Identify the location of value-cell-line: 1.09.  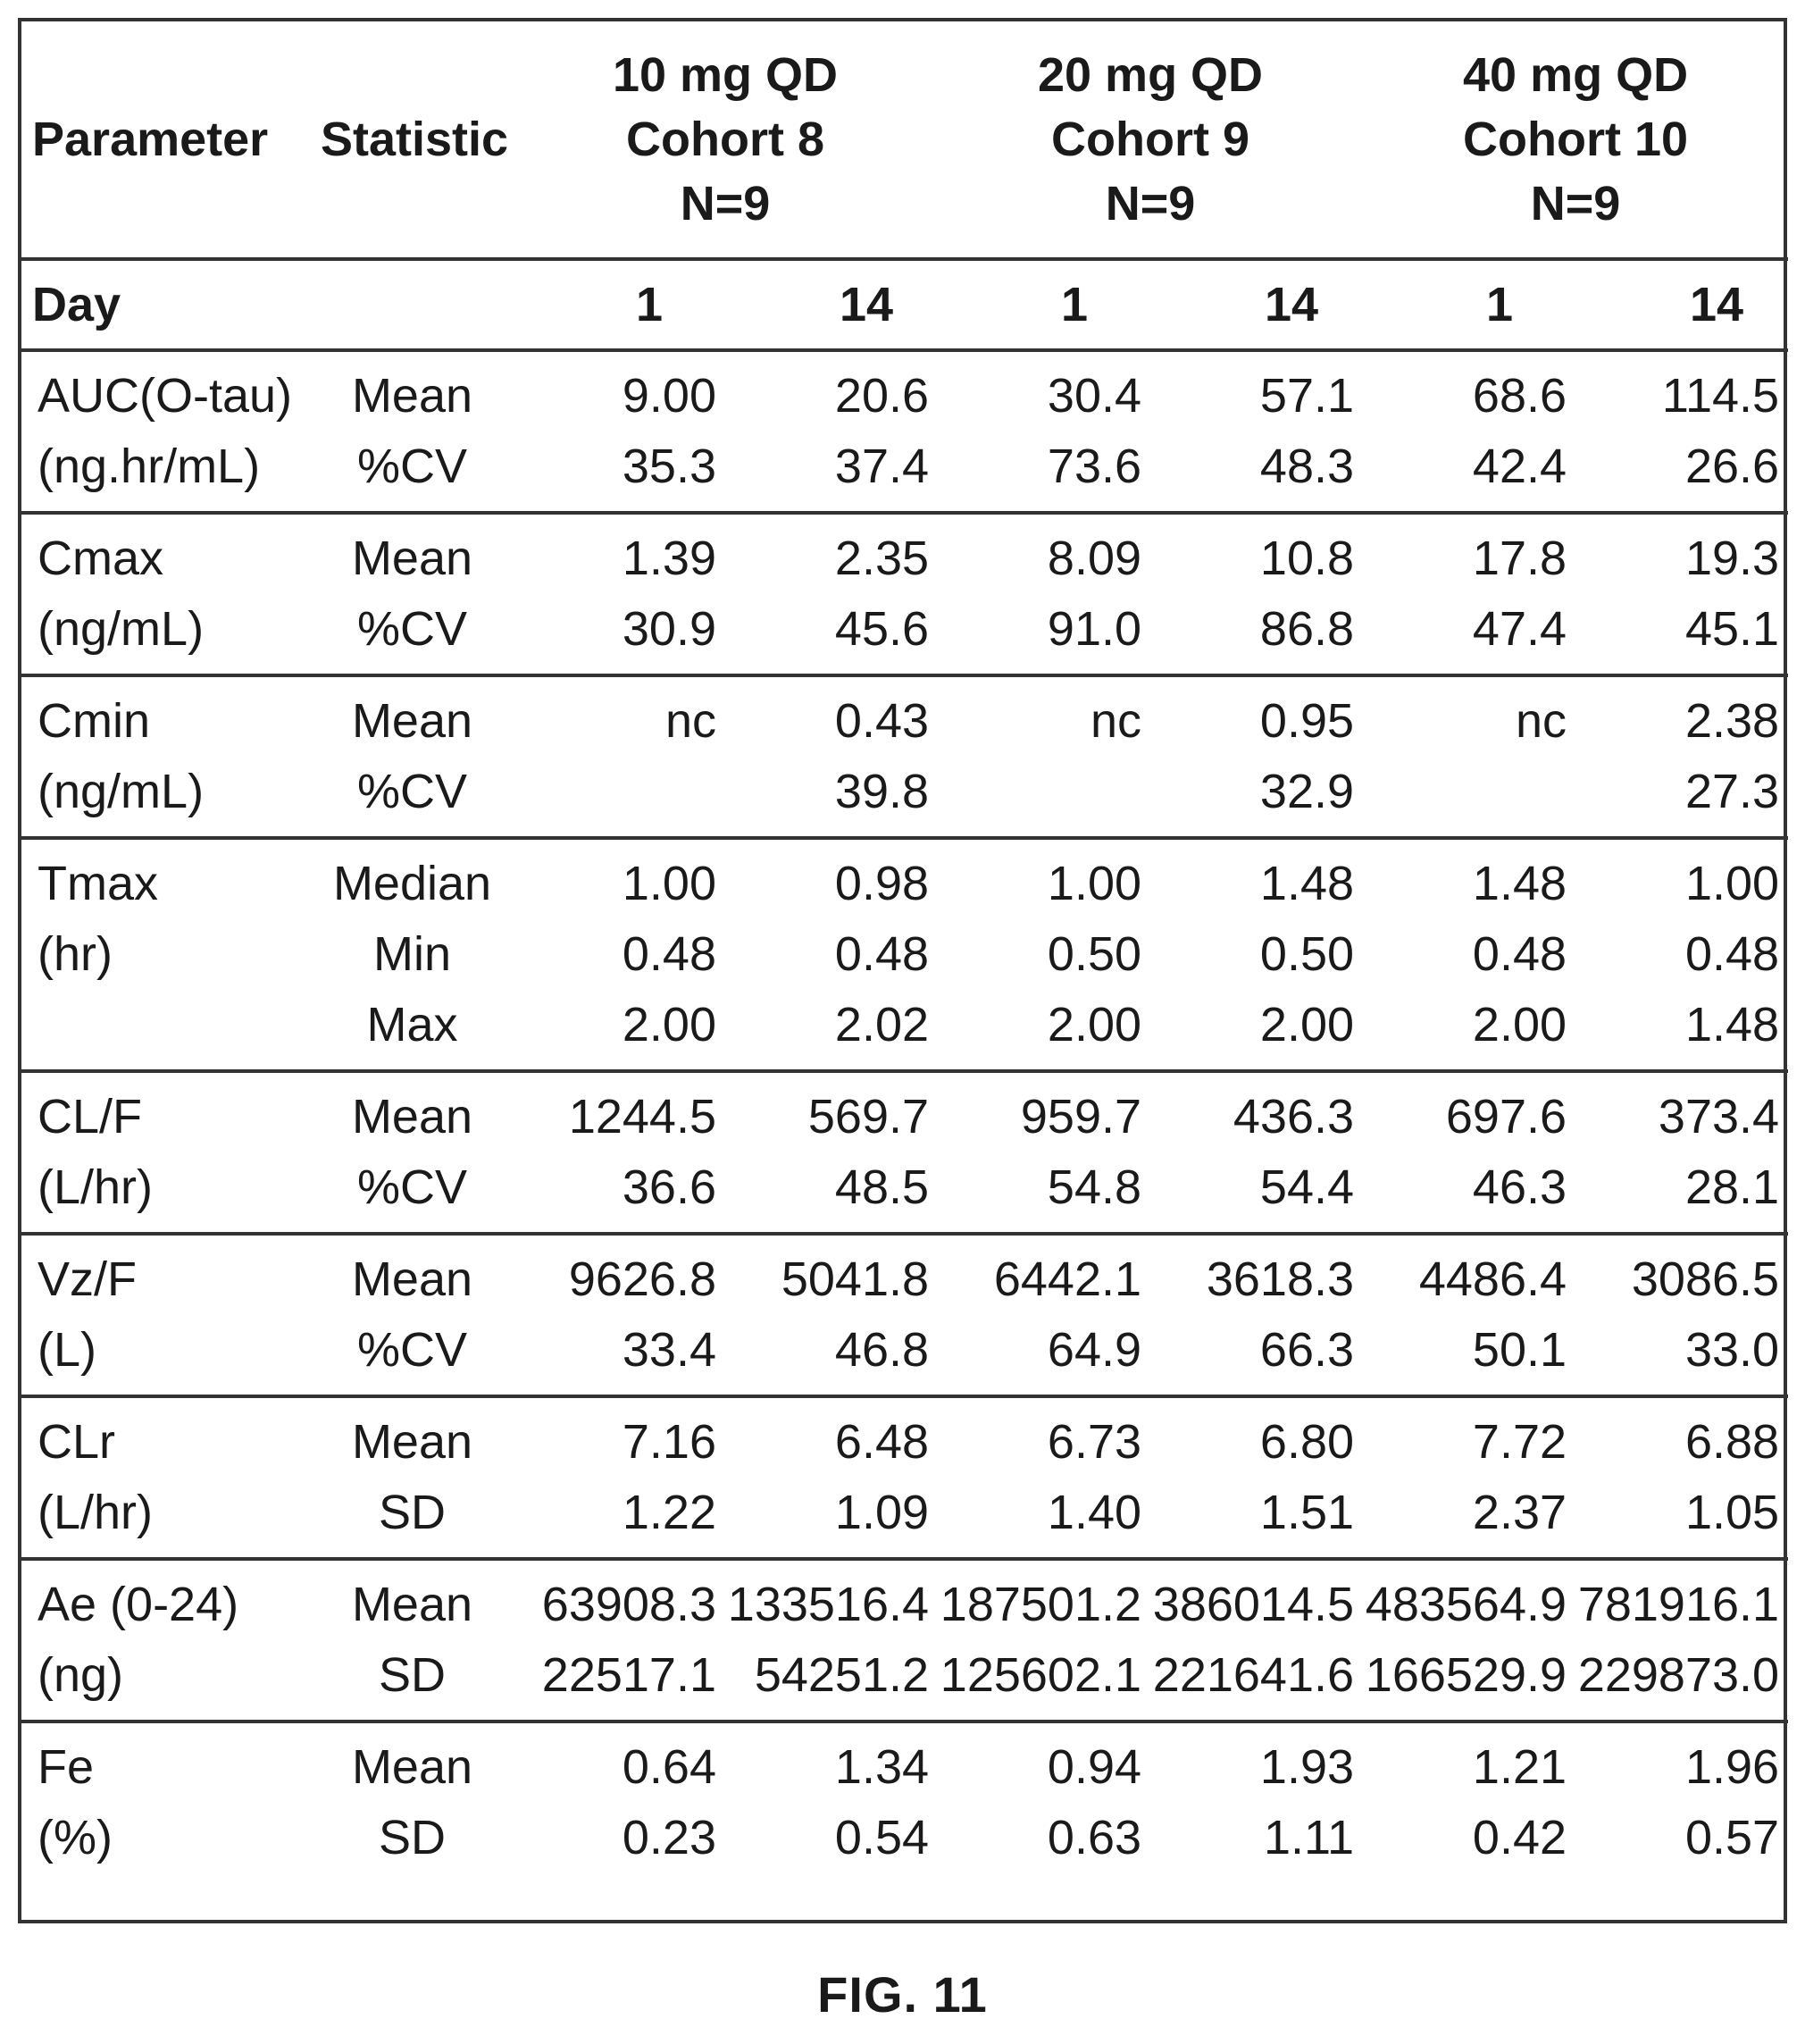
(882, 1512).